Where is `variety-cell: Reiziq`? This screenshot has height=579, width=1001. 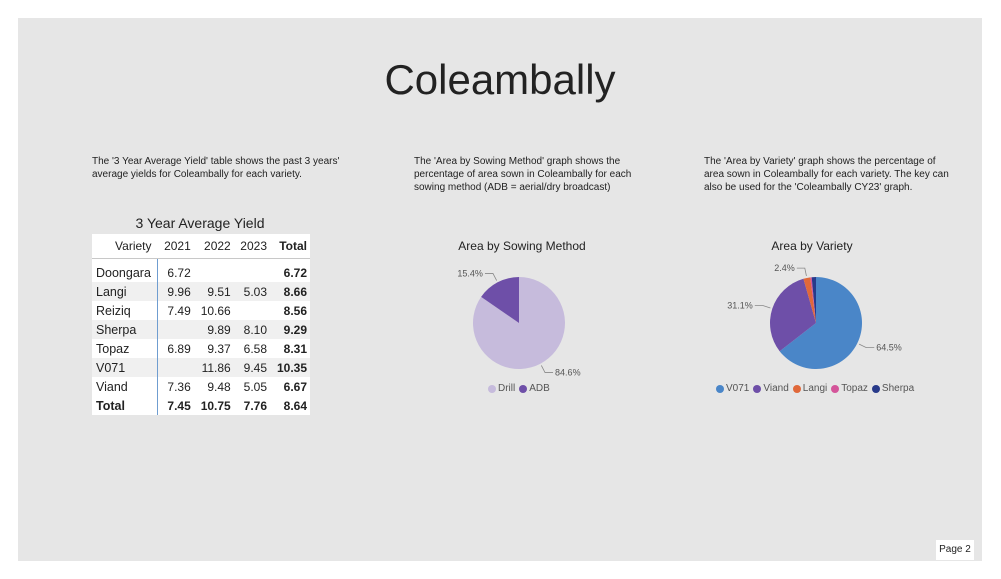
variety-cell: Reiziq is located at coordinates (125, 310).